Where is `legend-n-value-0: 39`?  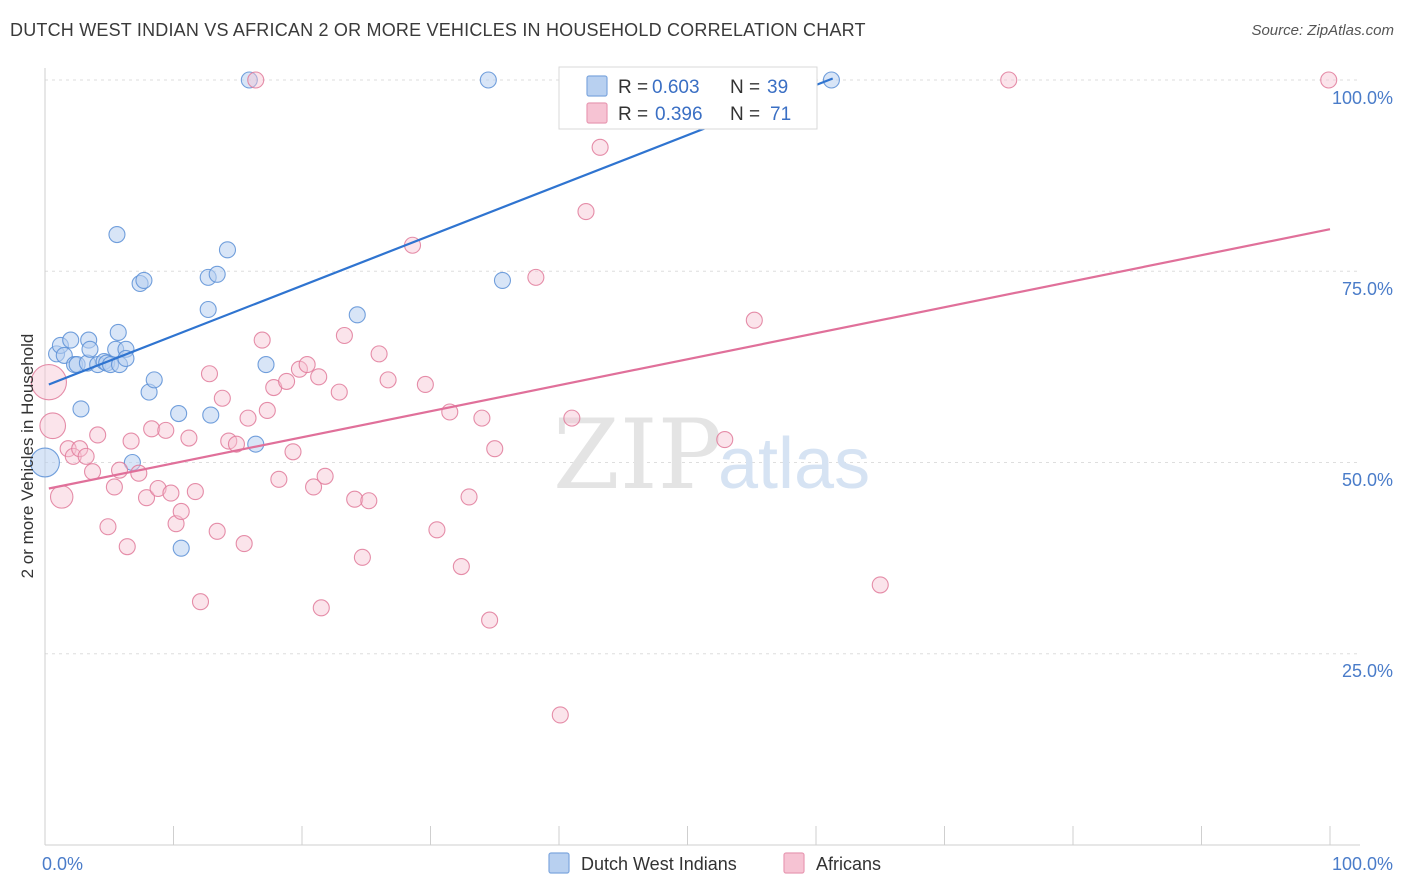 legend-n-value-0: 39 is located at coordinates (777, 87).